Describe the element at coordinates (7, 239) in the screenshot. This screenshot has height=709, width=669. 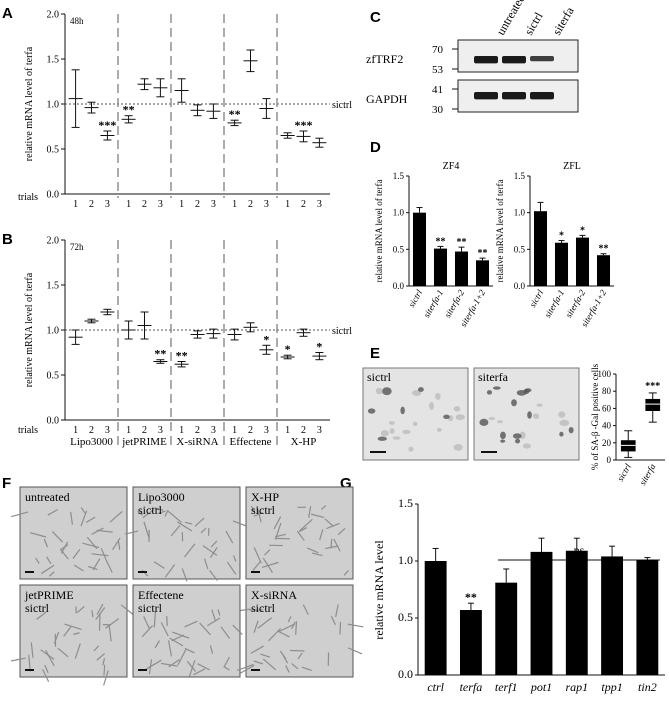
I see `panel-label-b: B` at that location.